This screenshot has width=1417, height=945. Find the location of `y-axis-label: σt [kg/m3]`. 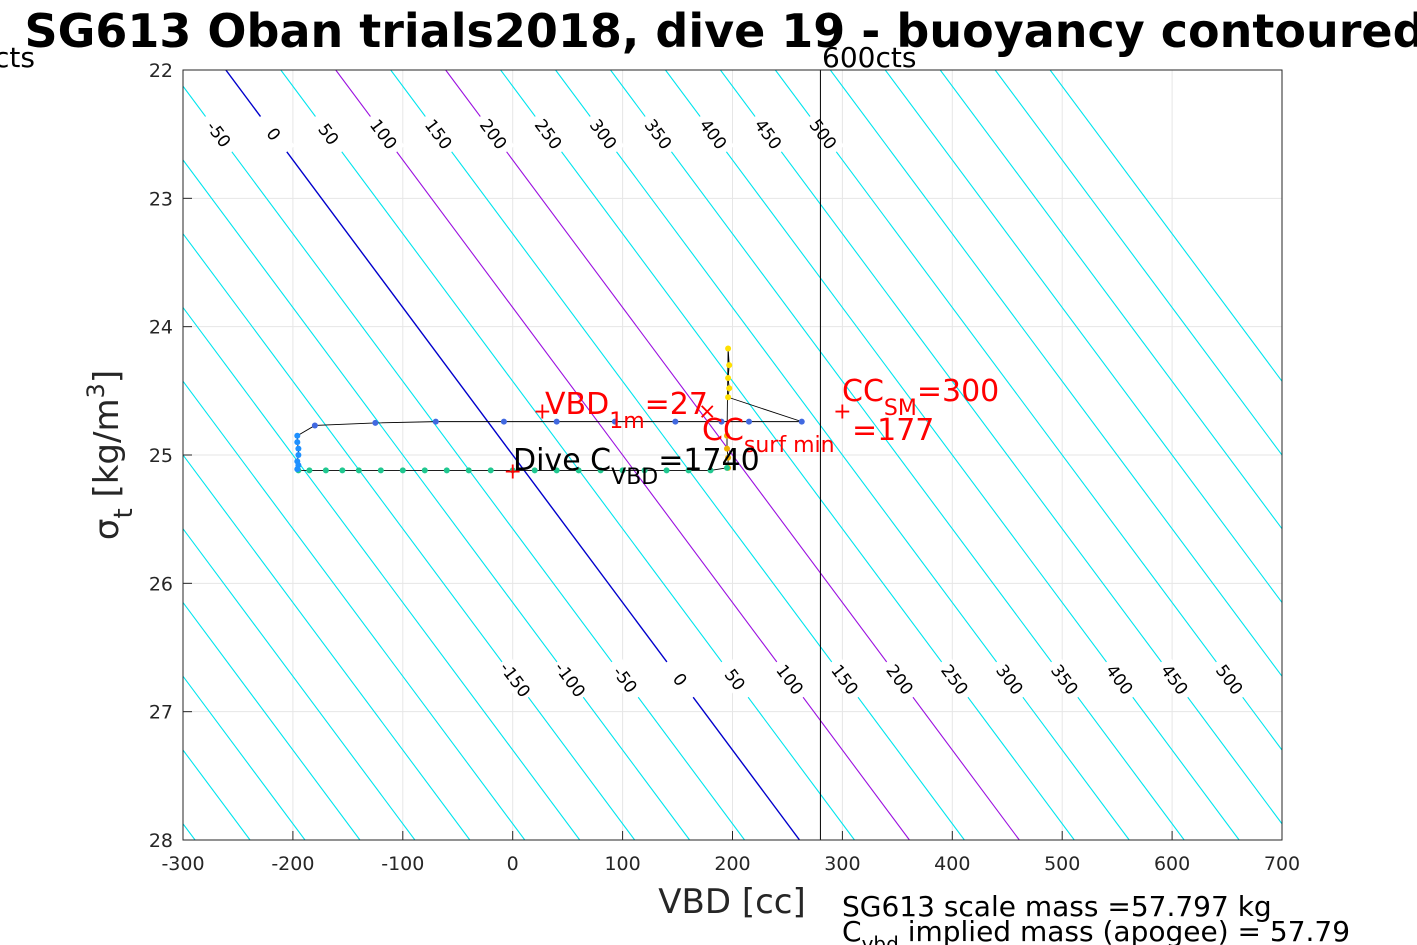

y-axis-label: σt [kg/m3] is located at coordinates (110, 455).